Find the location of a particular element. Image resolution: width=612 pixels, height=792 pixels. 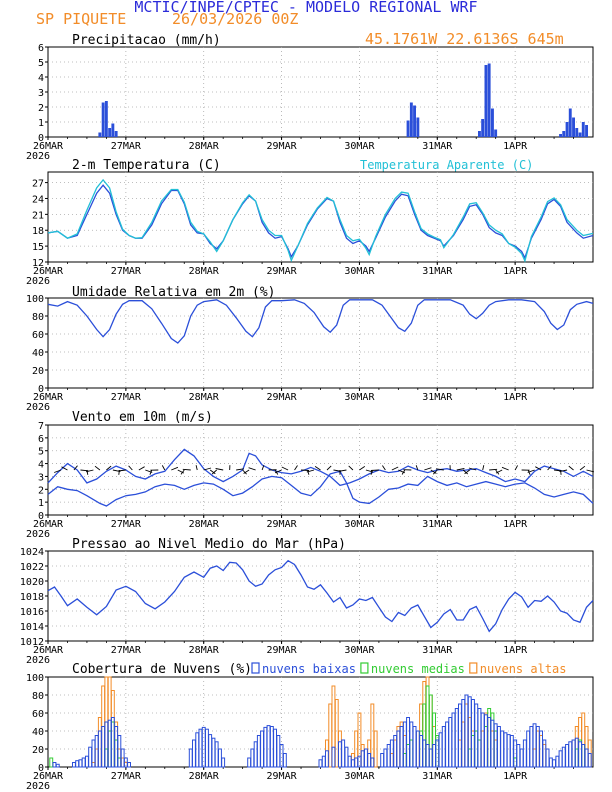

precip-ytick-label: 5 is located at coordinates (41, 63).